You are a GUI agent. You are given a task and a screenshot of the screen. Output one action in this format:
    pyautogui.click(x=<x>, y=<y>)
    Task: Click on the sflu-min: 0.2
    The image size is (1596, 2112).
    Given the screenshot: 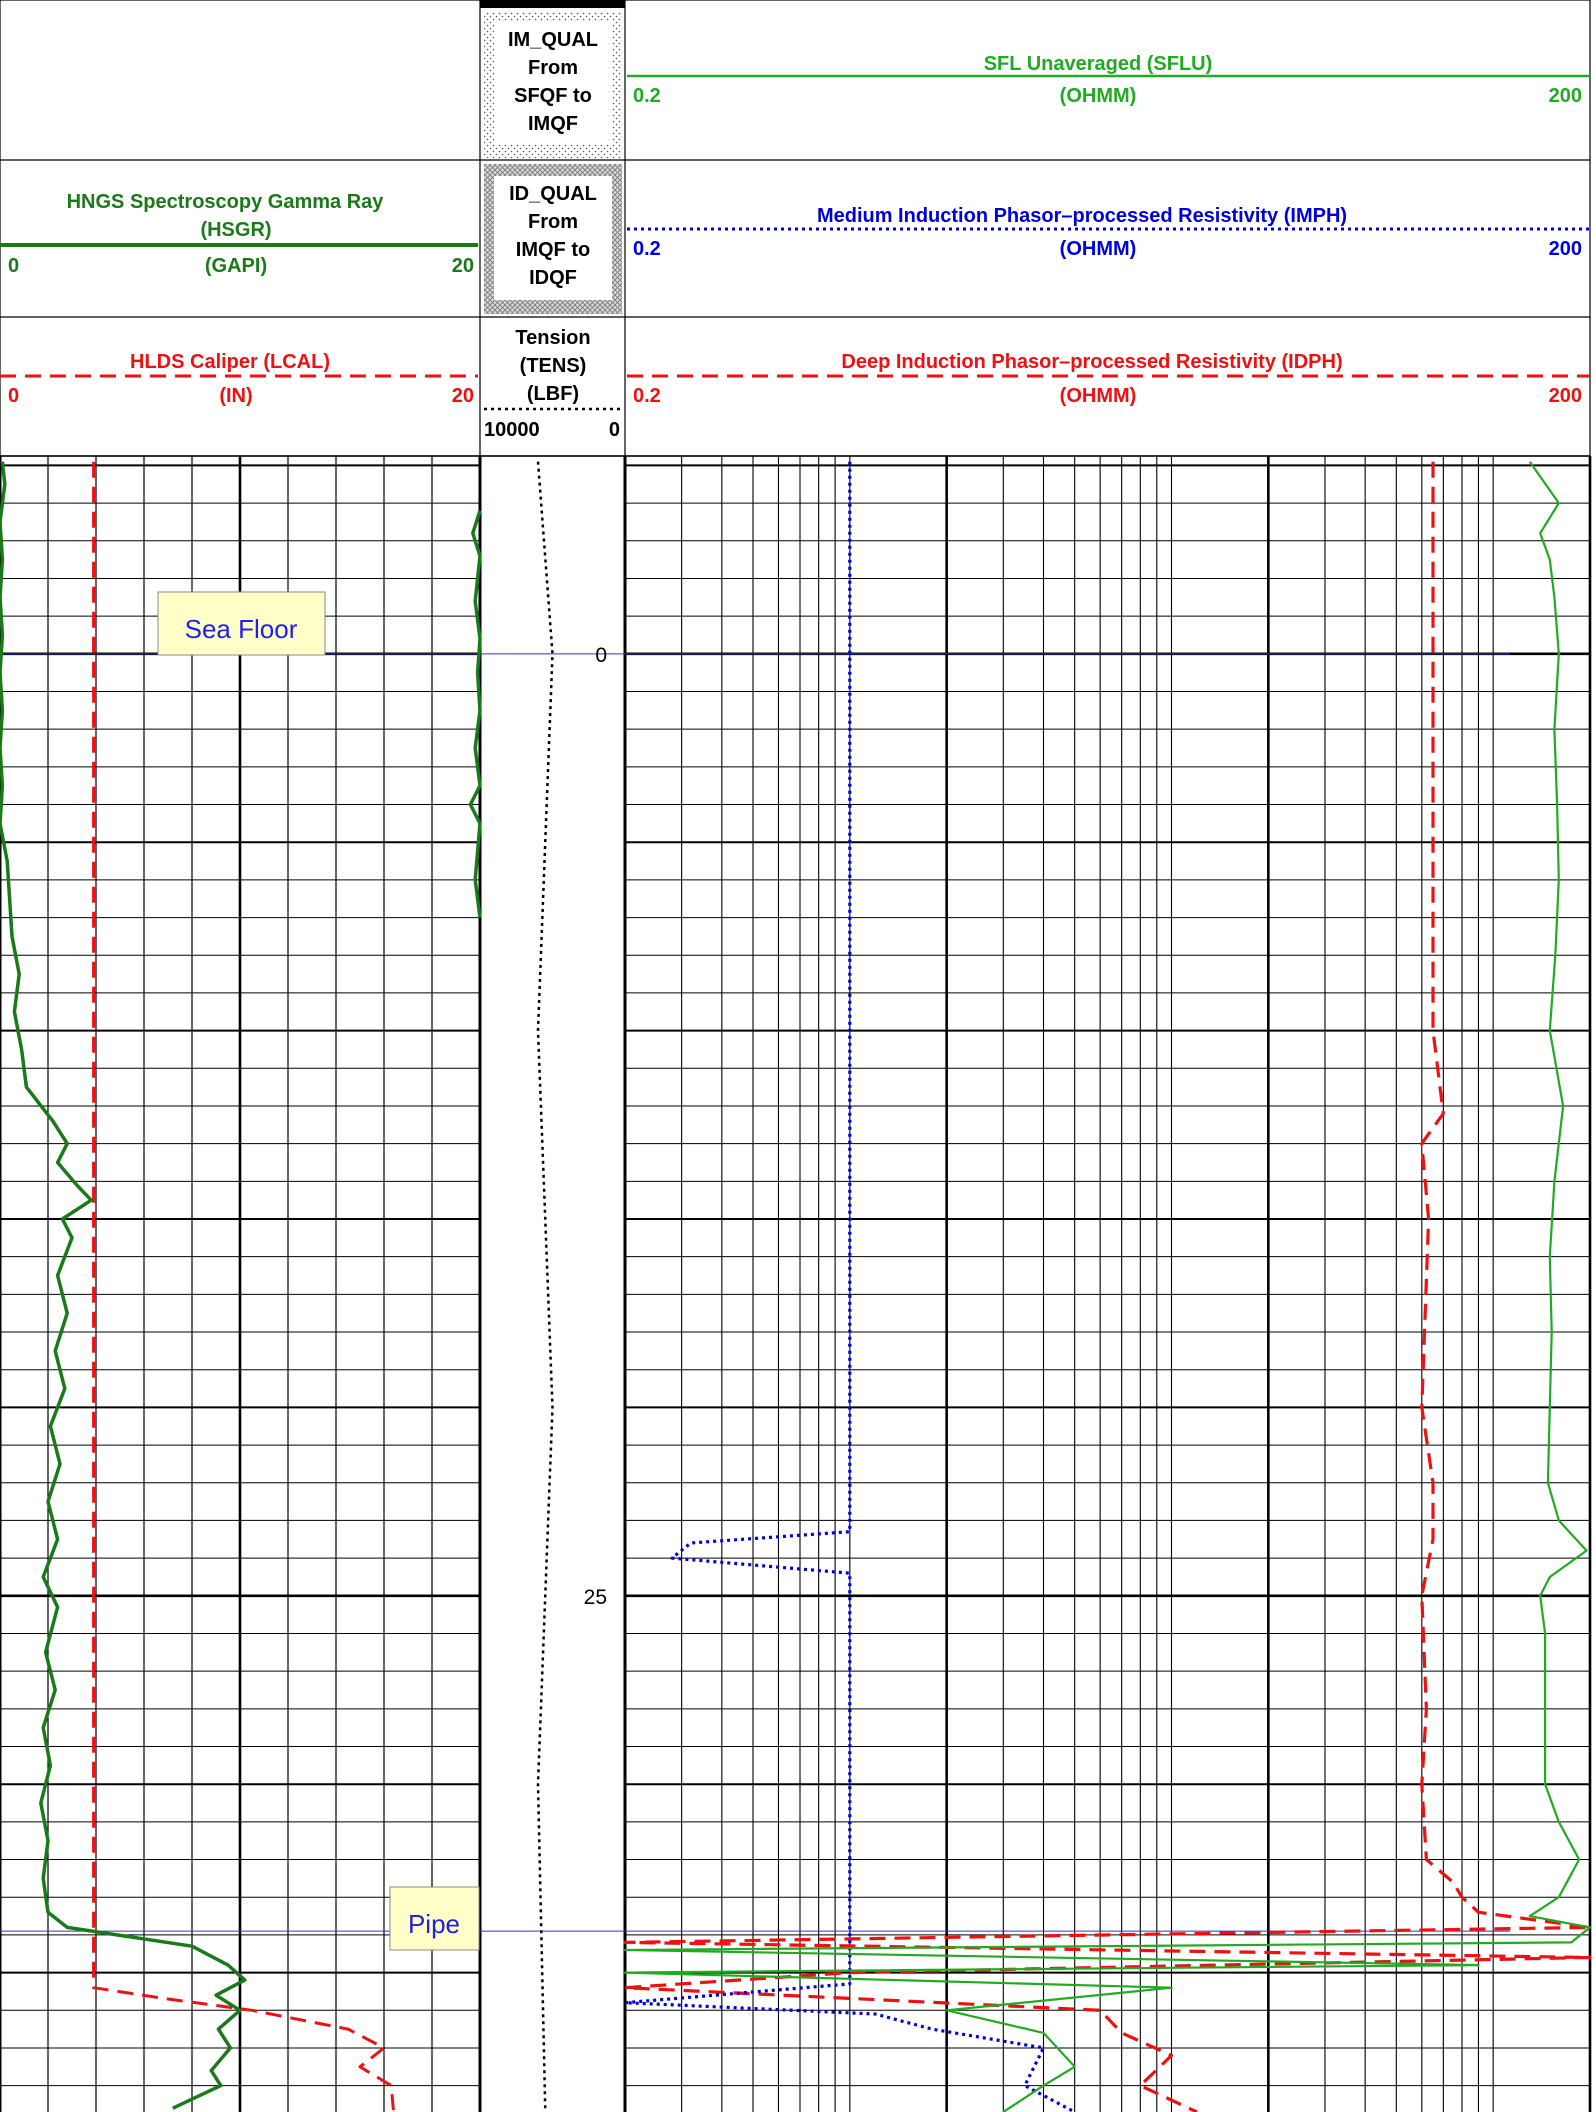 What is the action you would take?
    pyautogui.click(x=647, y=96)
    